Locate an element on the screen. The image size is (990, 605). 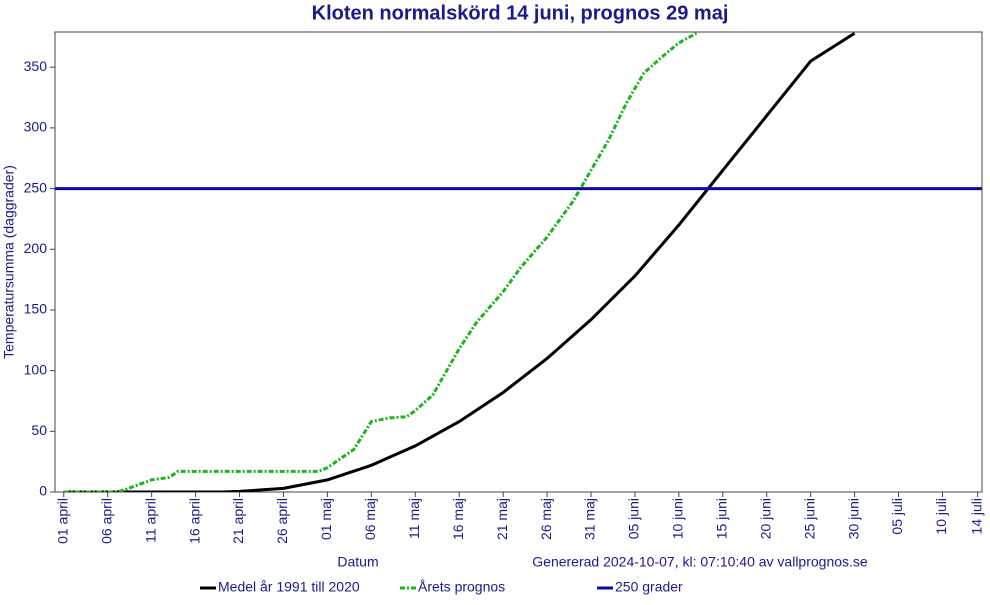
y-tick-label: 350 is located at coordinates (36, 66).